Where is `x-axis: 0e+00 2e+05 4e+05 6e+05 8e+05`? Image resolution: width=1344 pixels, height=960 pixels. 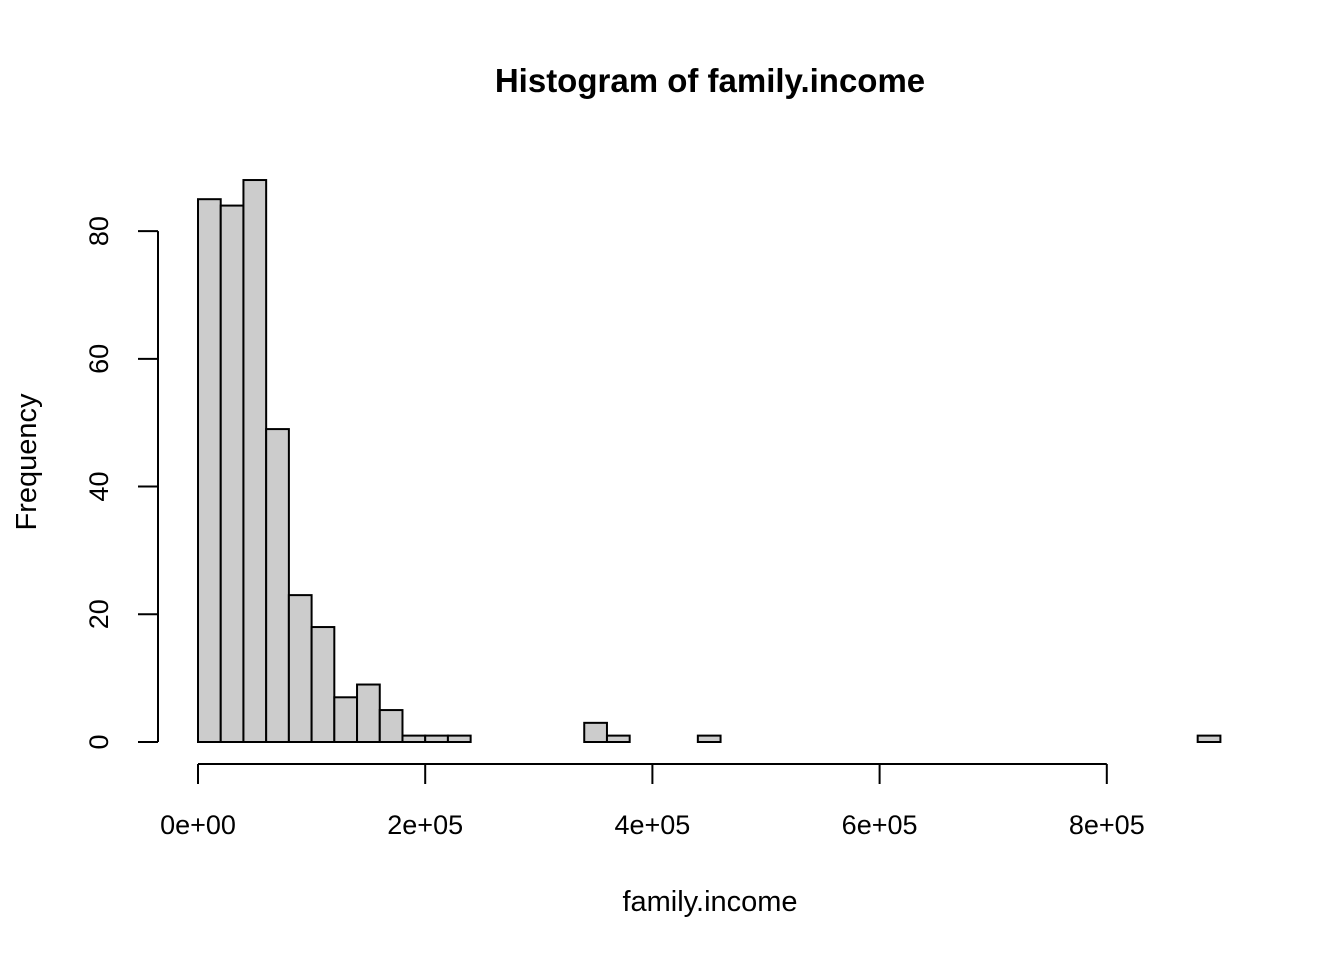 x-axis: 0e+00 2e+05 4e+05 6e+05 8e+05 is located at coordinates (652, 801).